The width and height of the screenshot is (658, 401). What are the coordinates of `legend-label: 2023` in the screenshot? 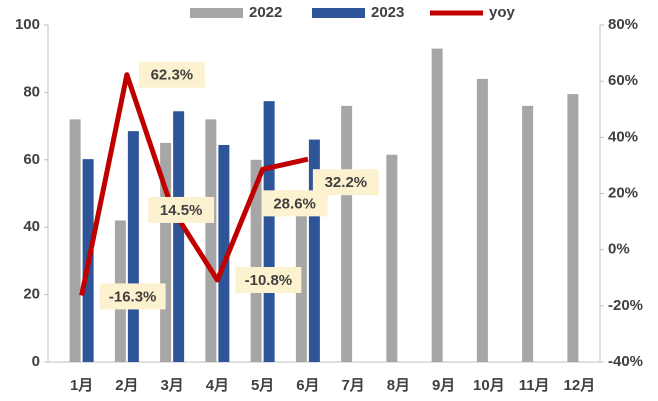 It's located at (387, 12).